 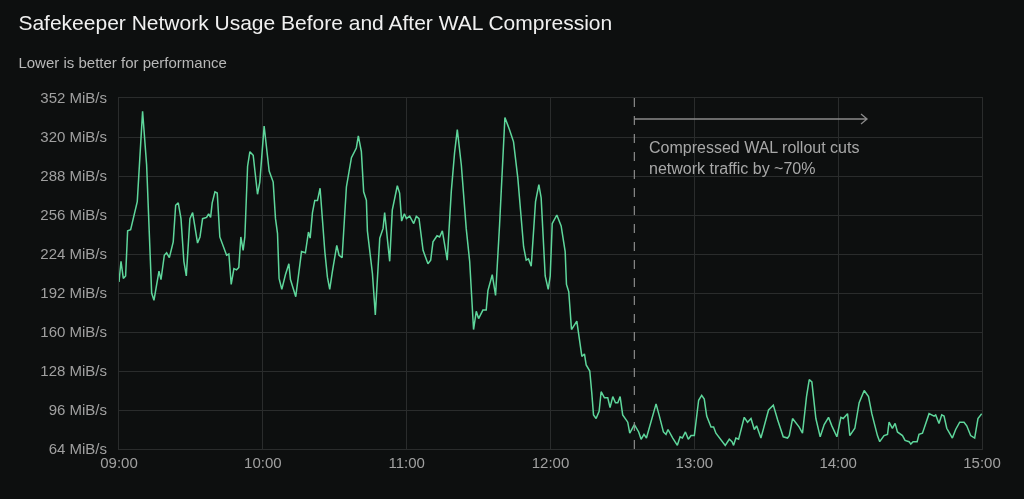 I want to click on y-tick-label: 352 MiB/s, so click(x=73, y=98).